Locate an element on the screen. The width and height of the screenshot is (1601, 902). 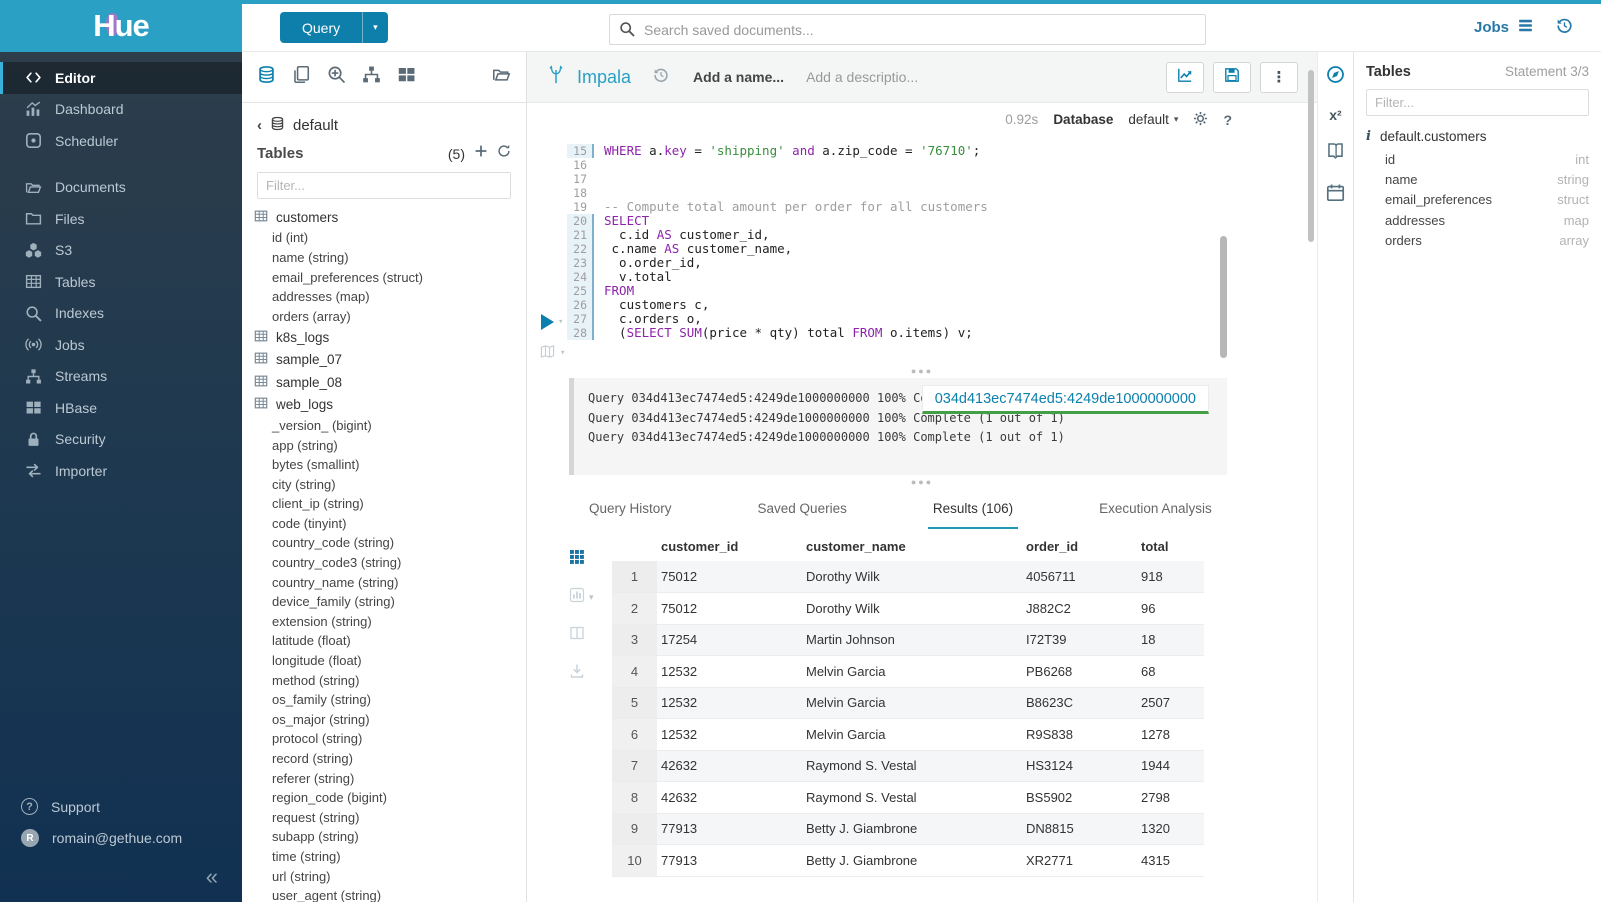
header-cell-customer_id: customer_id is located at coordinates (700, 546).